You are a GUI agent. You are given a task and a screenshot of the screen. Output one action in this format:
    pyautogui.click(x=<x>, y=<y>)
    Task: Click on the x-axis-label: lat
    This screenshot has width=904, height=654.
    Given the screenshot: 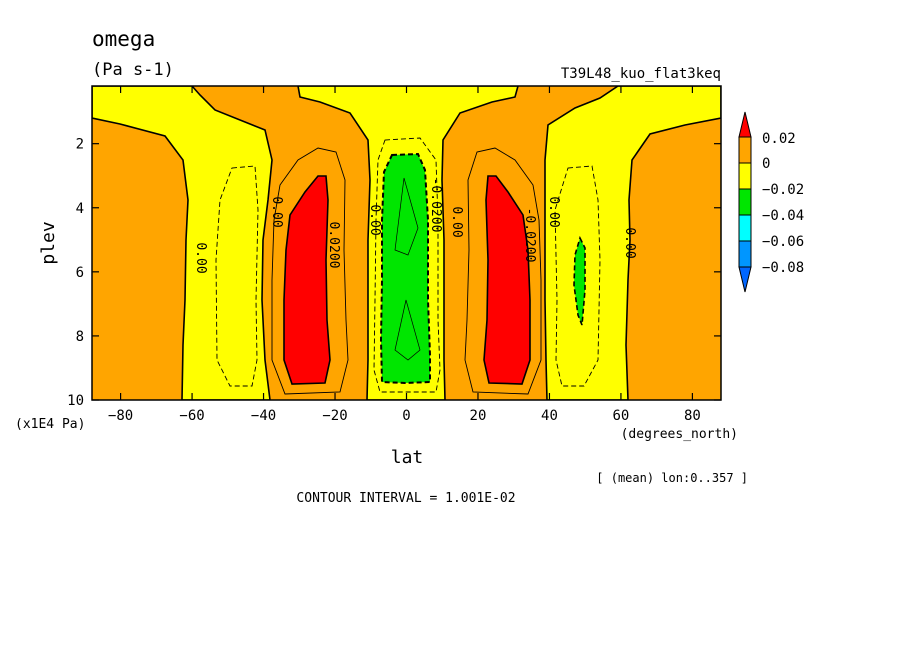 What is the action you would take?
    pyautogui.click(x=407, y=457)
    